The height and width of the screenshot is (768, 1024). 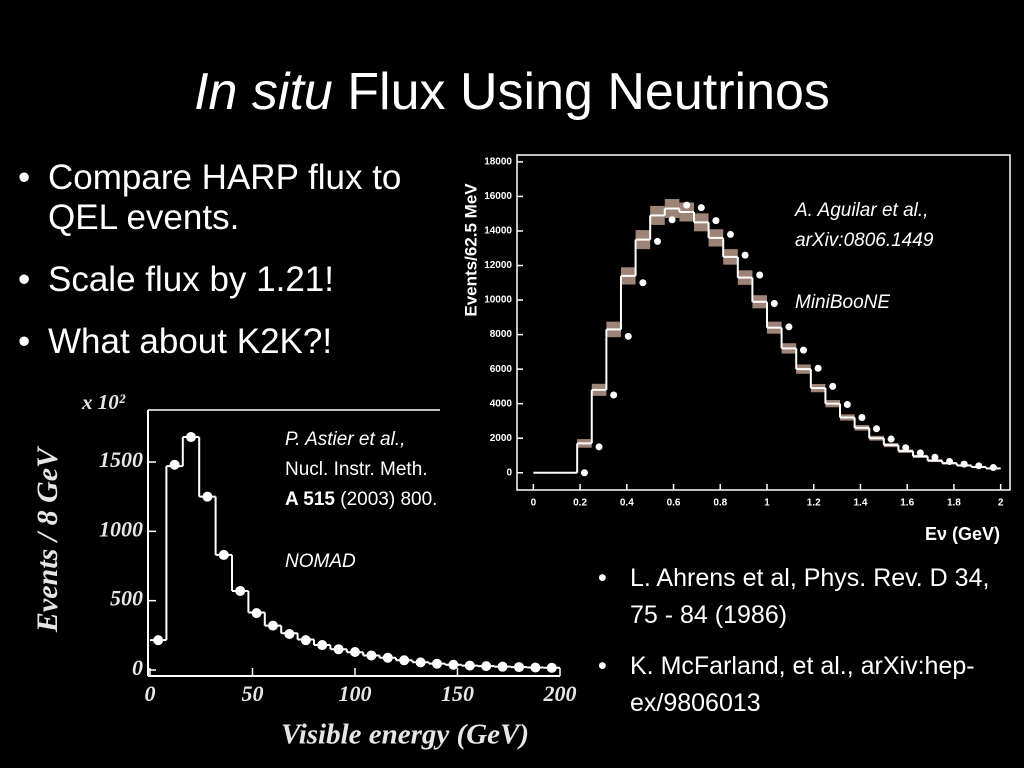 I want to click on y-tick-label: 18000, so click(x=498, y=162).